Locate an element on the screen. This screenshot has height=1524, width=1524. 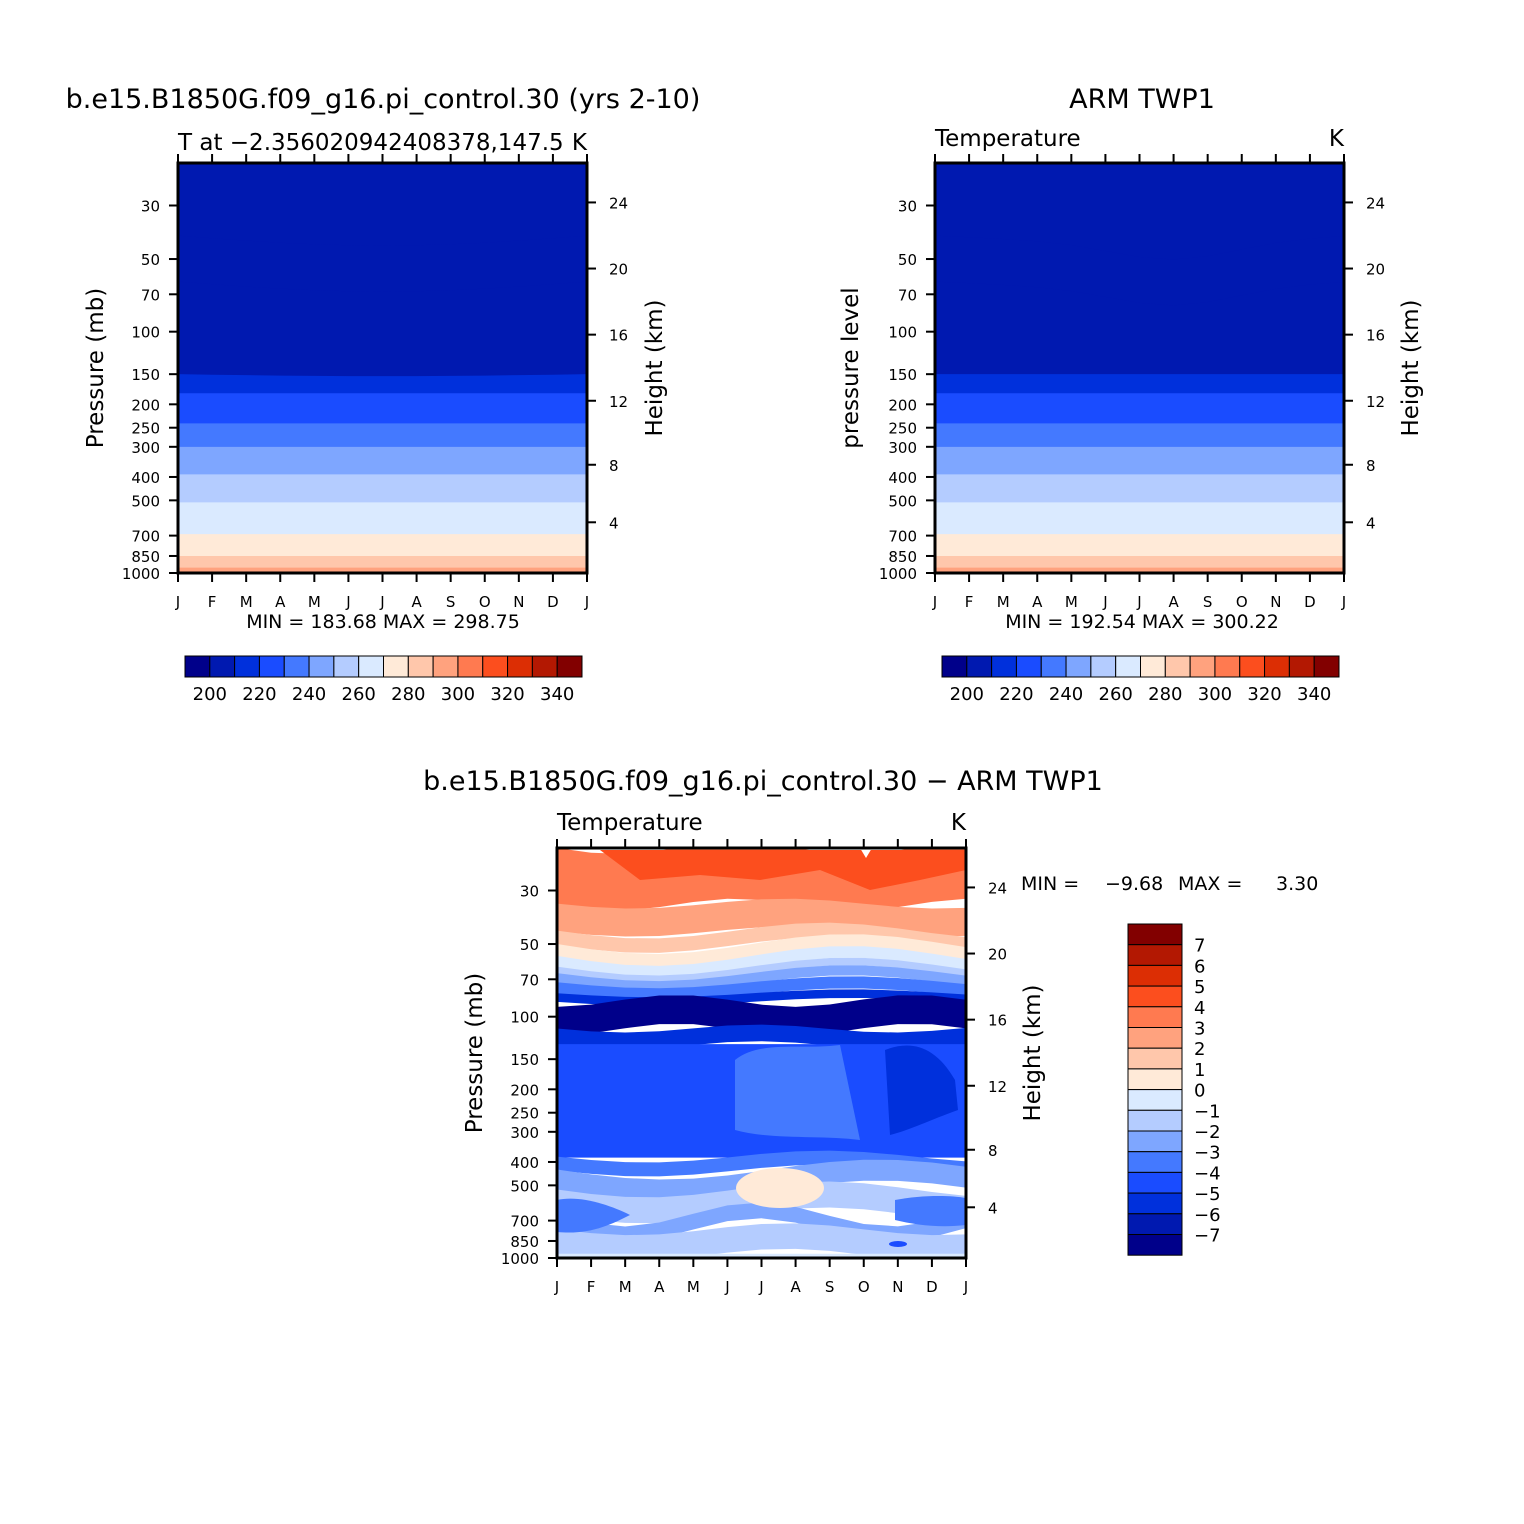
min-label: MIN = is located at coordinates (1050, 884).